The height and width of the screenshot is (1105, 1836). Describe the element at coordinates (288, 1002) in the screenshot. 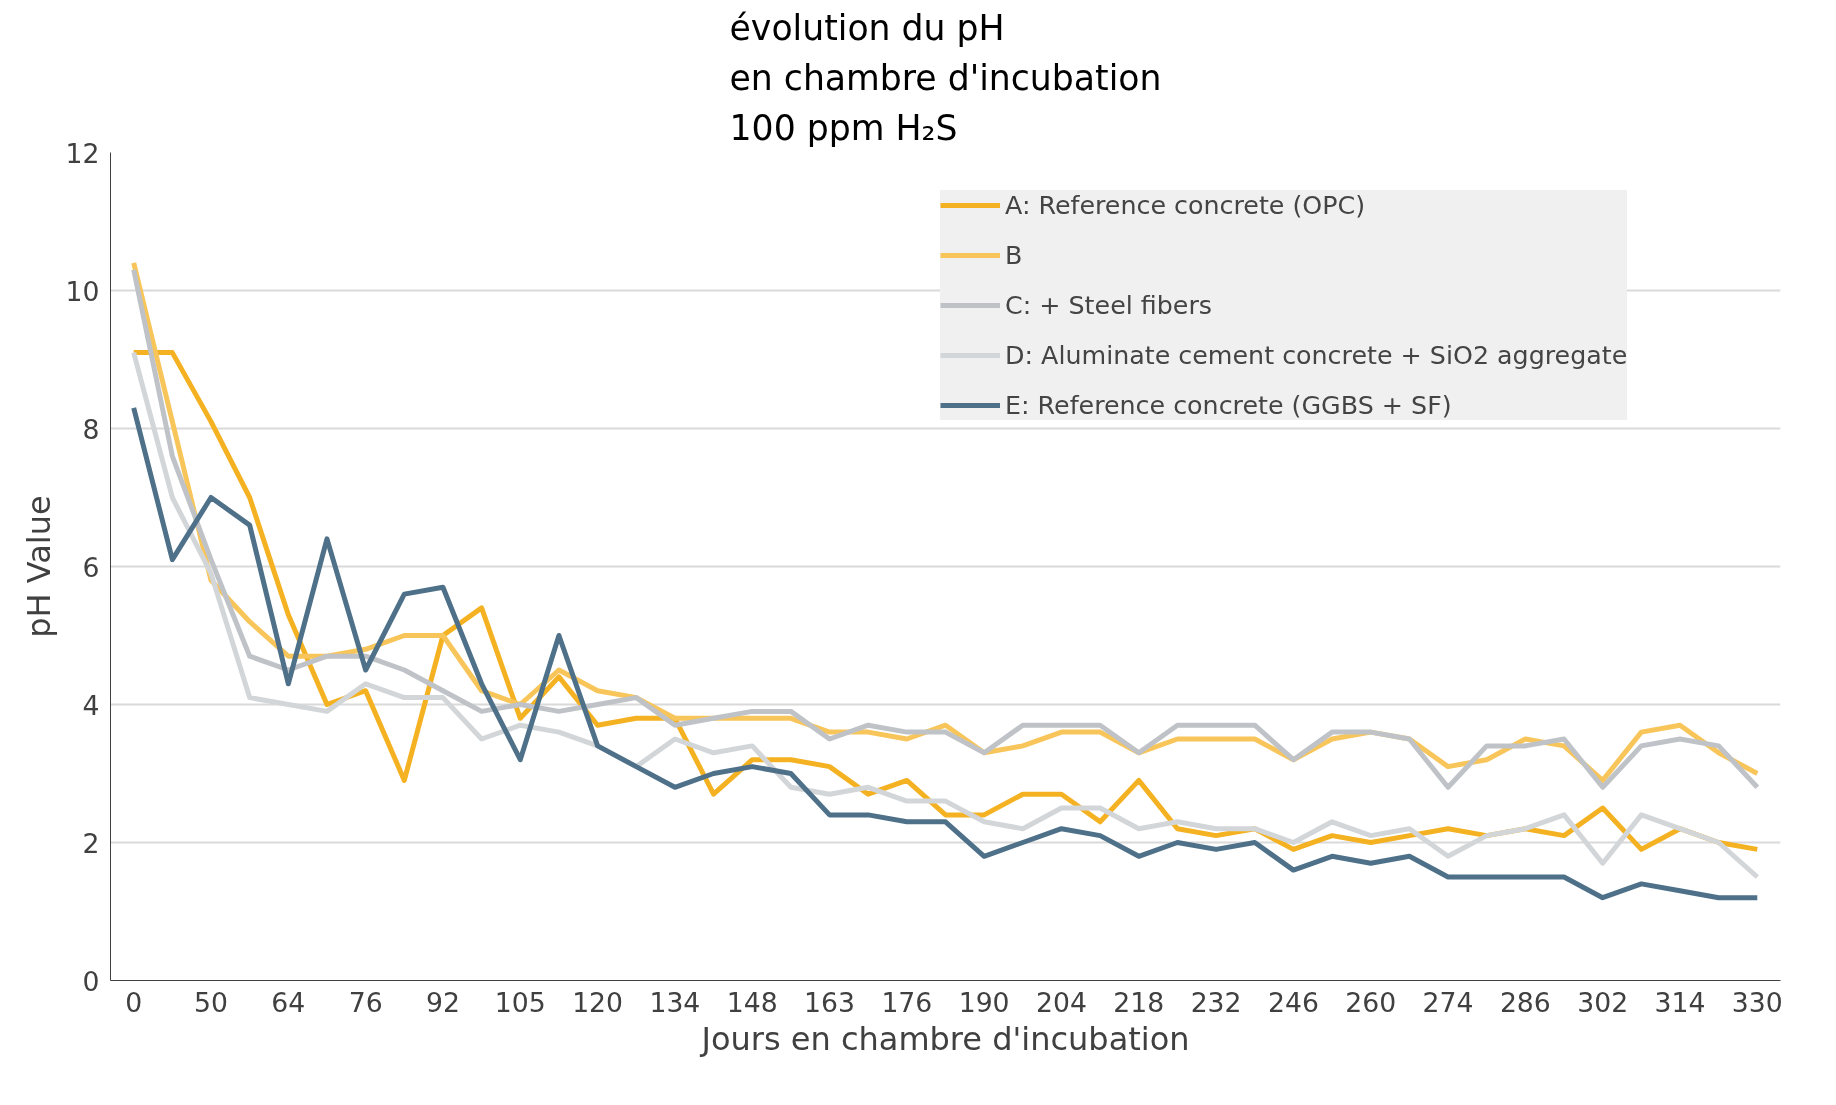

I see `x-tick-label: 64` at that location.